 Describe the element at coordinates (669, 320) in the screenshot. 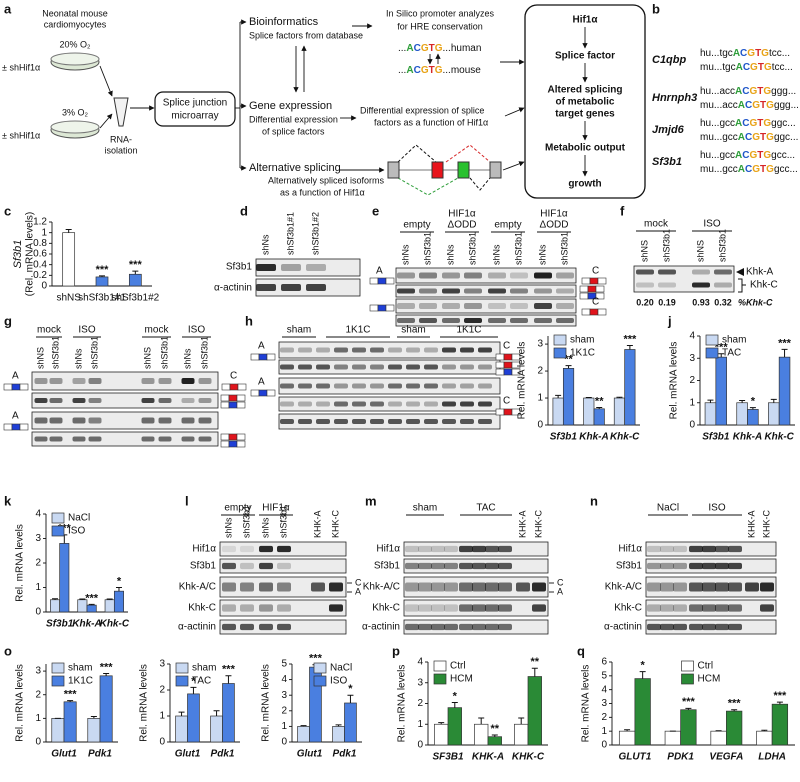

I see `panel-label: j` at that location.